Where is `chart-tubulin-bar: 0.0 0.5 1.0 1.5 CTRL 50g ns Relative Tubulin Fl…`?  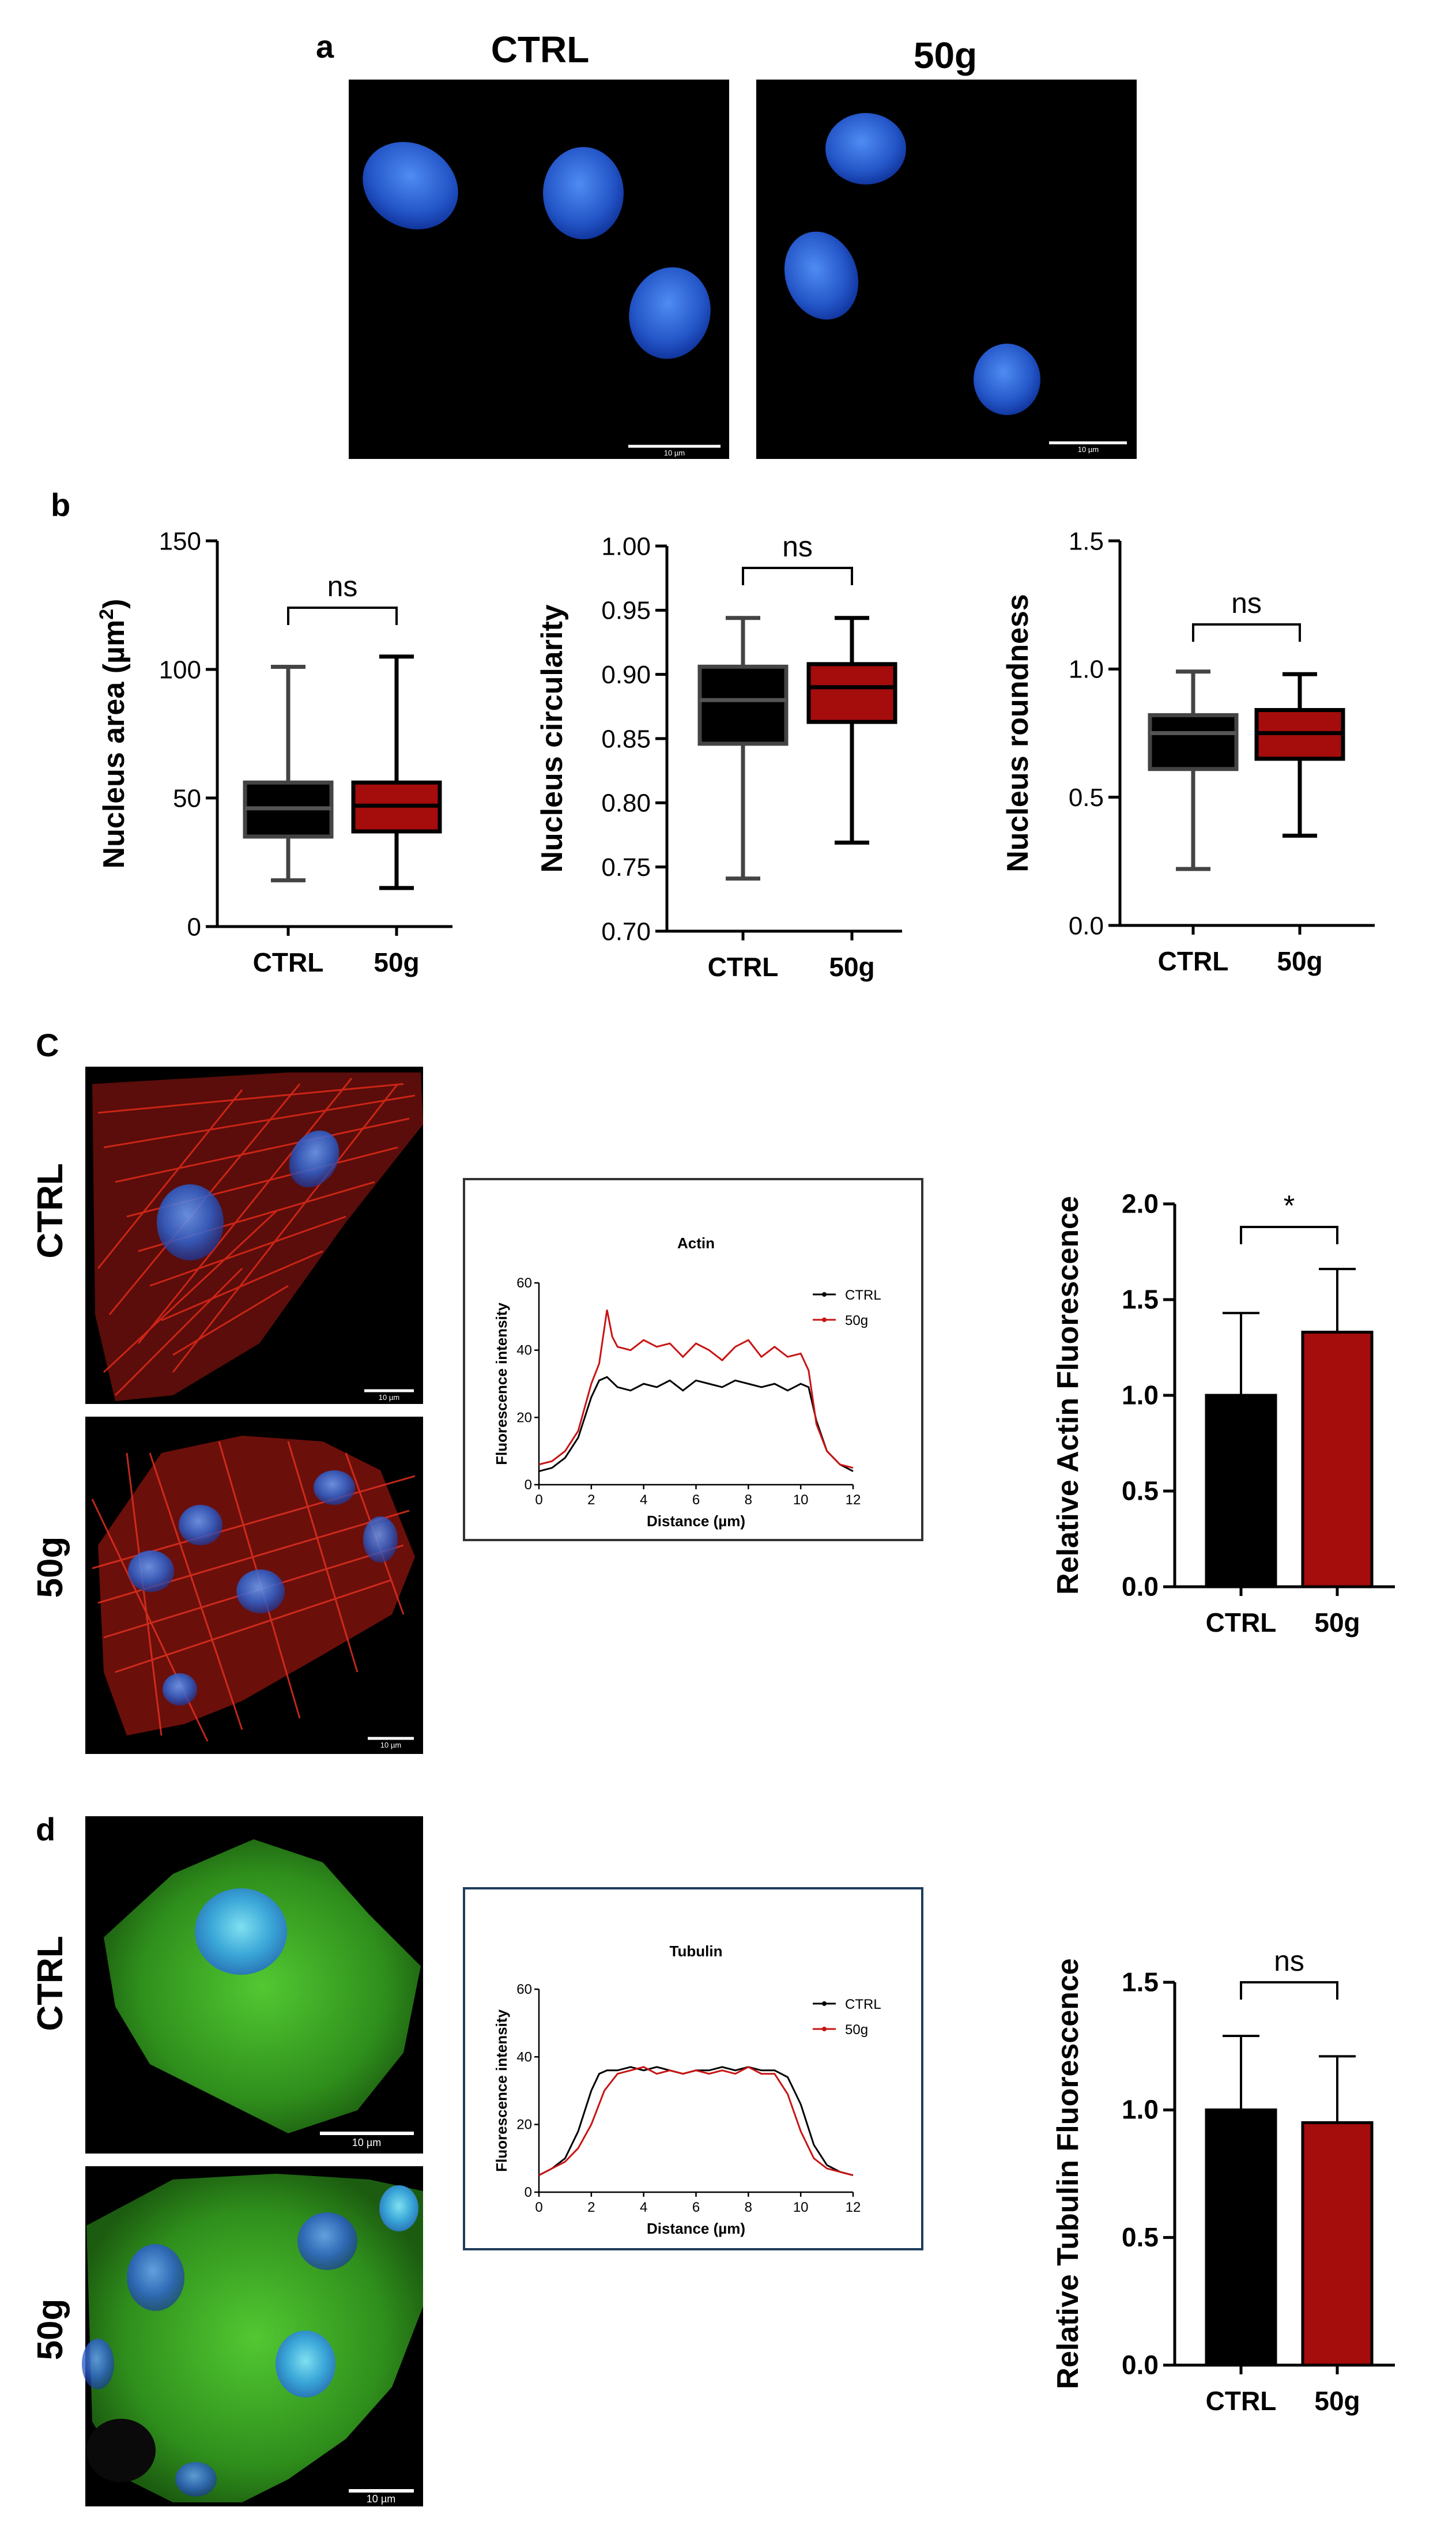 chart-tubulin-bar: 0.0 0.5 1.0 1.5 CTRL 50g ns Relative Tubulin Fl… is located at coordinates (1223, 2180).